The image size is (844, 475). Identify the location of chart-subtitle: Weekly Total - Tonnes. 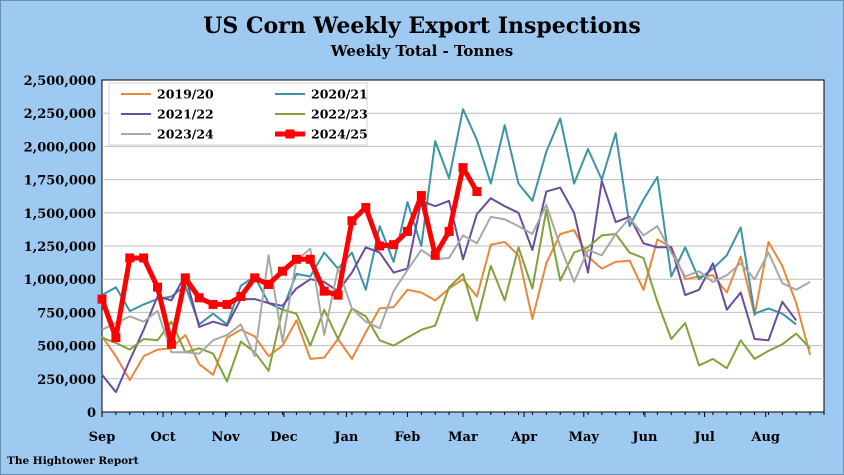
(421, 51).